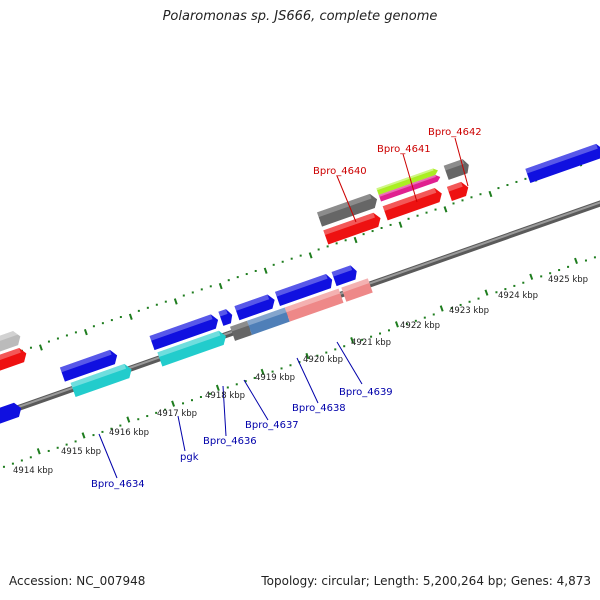 The image size is (600, 600). What do you see at coordinates (562, 163) in the screenshot?
I see `gene-arrow-right-blue` at bounding box center [562, 163].